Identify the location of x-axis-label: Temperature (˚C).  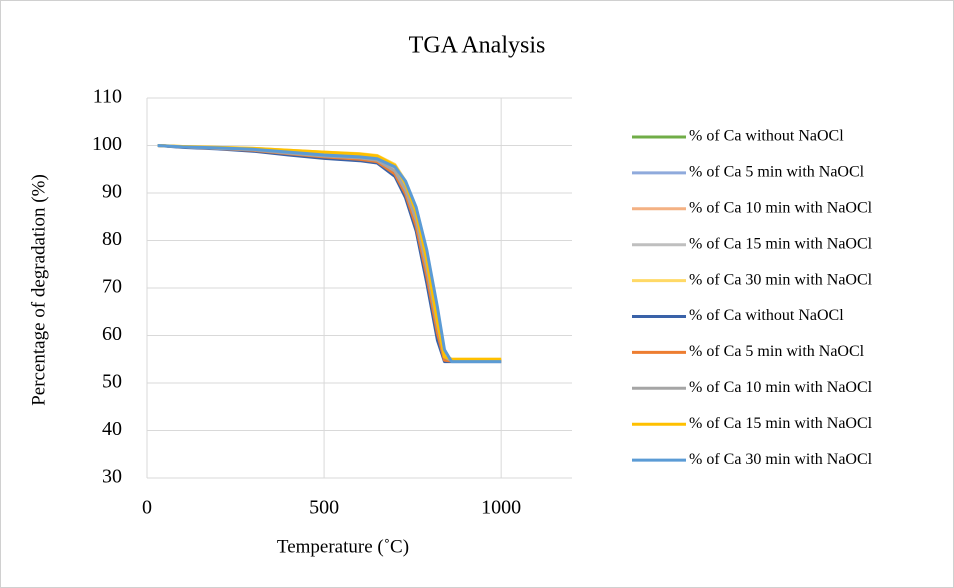
(343, 546).